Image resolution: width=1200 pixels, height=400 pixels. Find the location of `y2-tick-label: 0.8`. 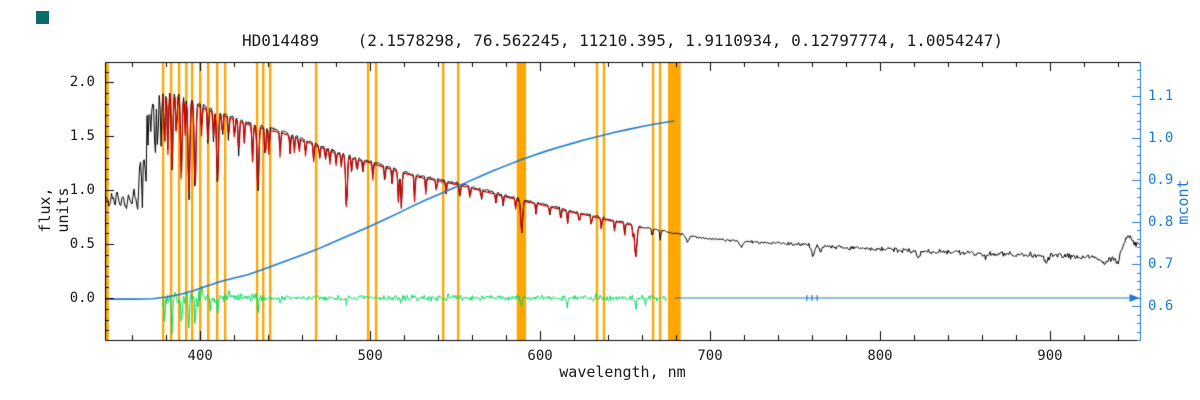

y2-tick-label: 0.8 is located at coordinates (1161, 222).